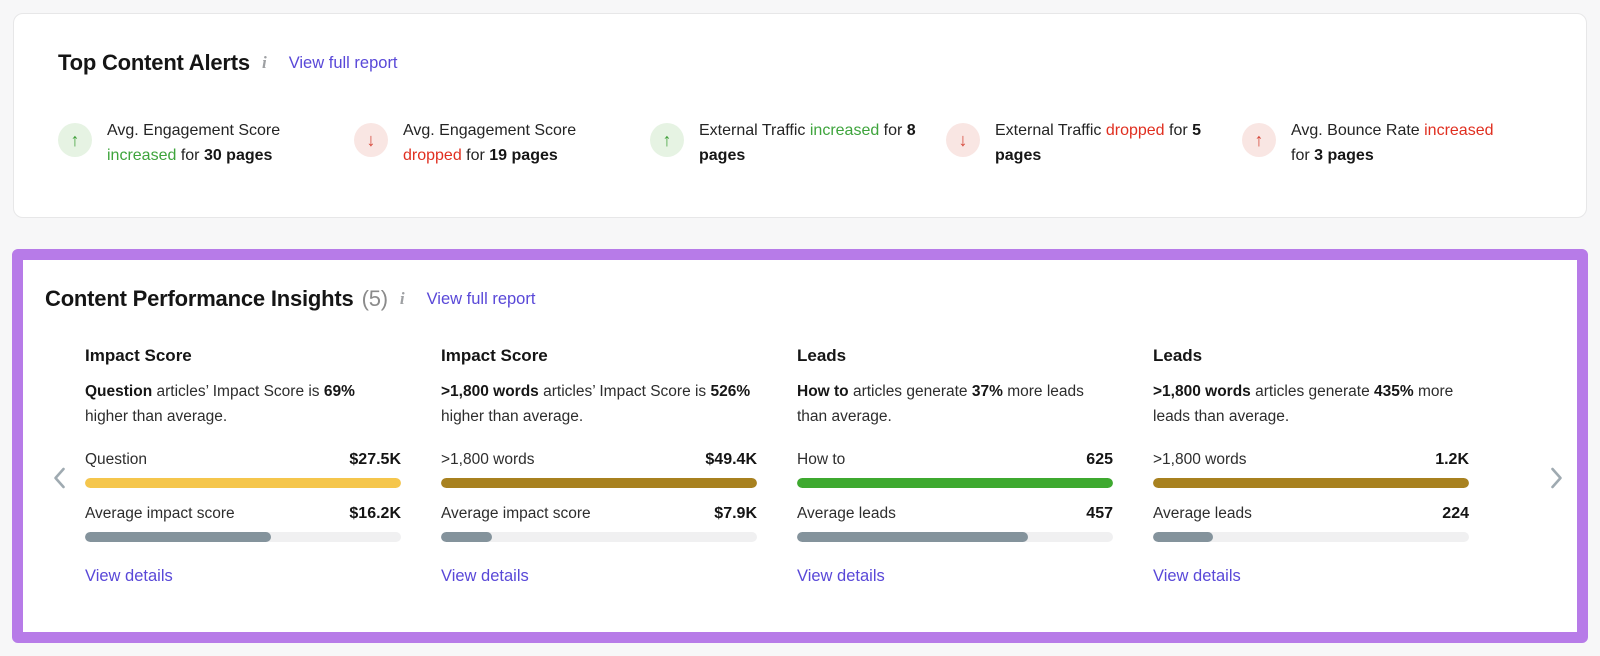 The height and width of the screenshot is (656, 1600). I want to click on chevron-left-icon, so click(59, 478).